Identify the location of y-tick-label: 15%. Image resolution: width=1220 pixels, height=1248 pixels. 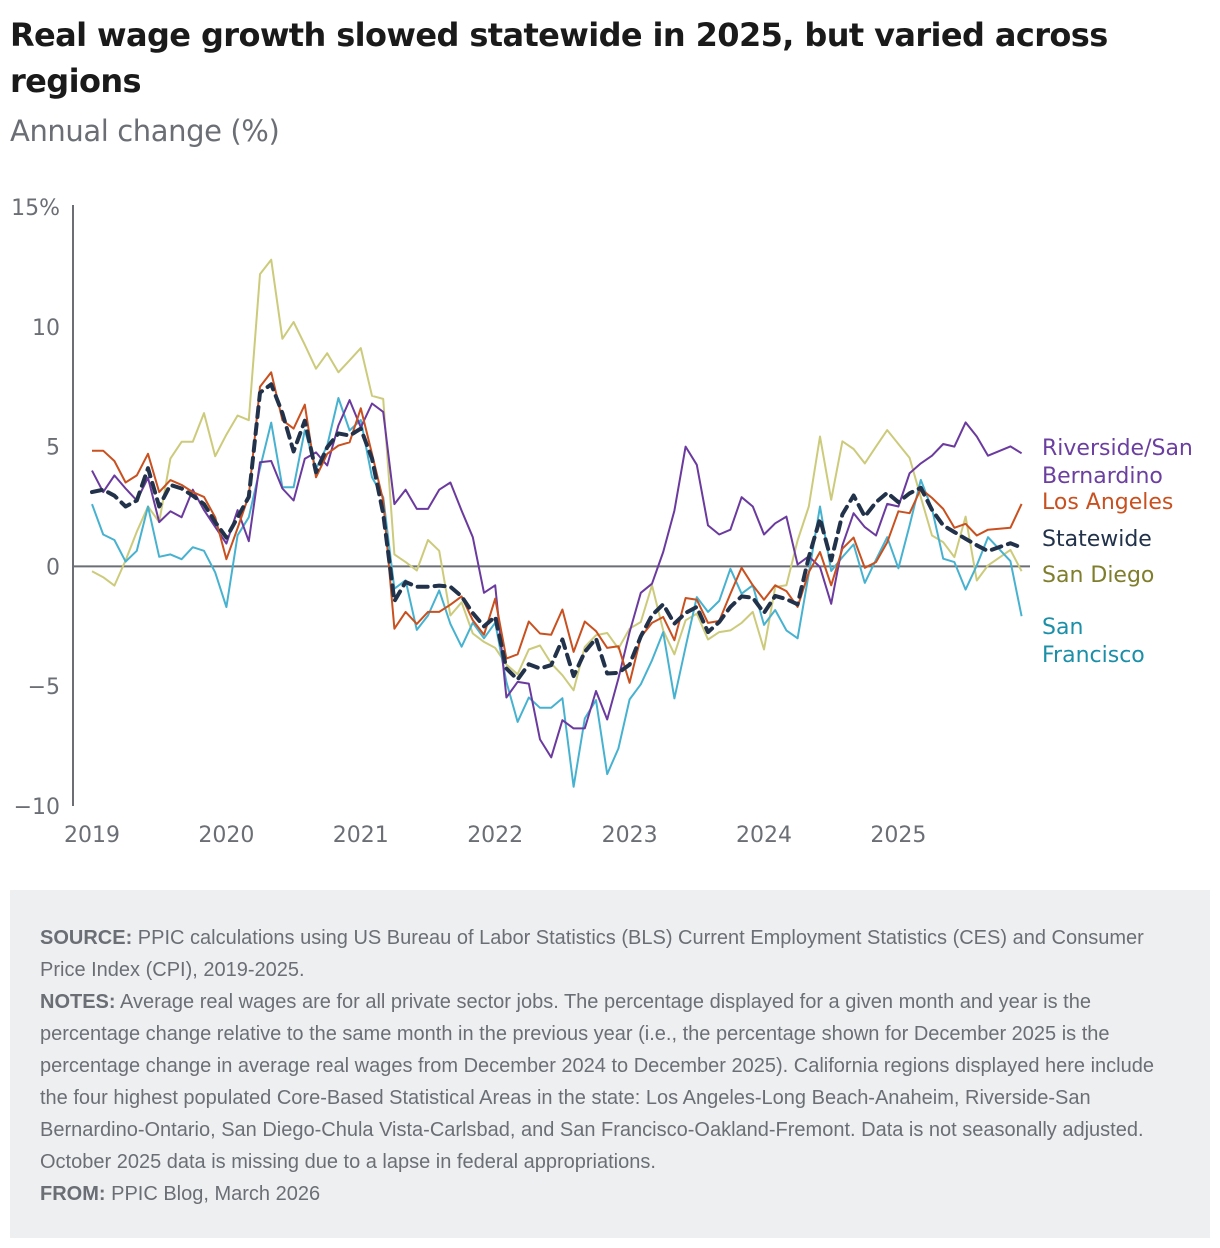
(35, 208).